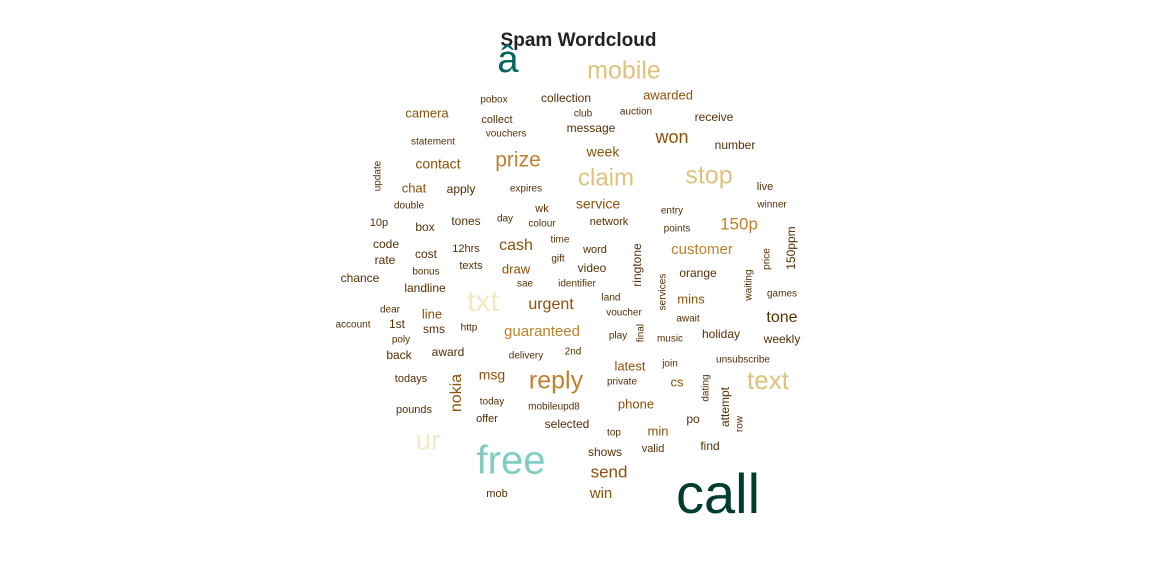 The height and width of the screenshot is (567, 1157). I want to click on word-orange: orange, so click(698, 273).